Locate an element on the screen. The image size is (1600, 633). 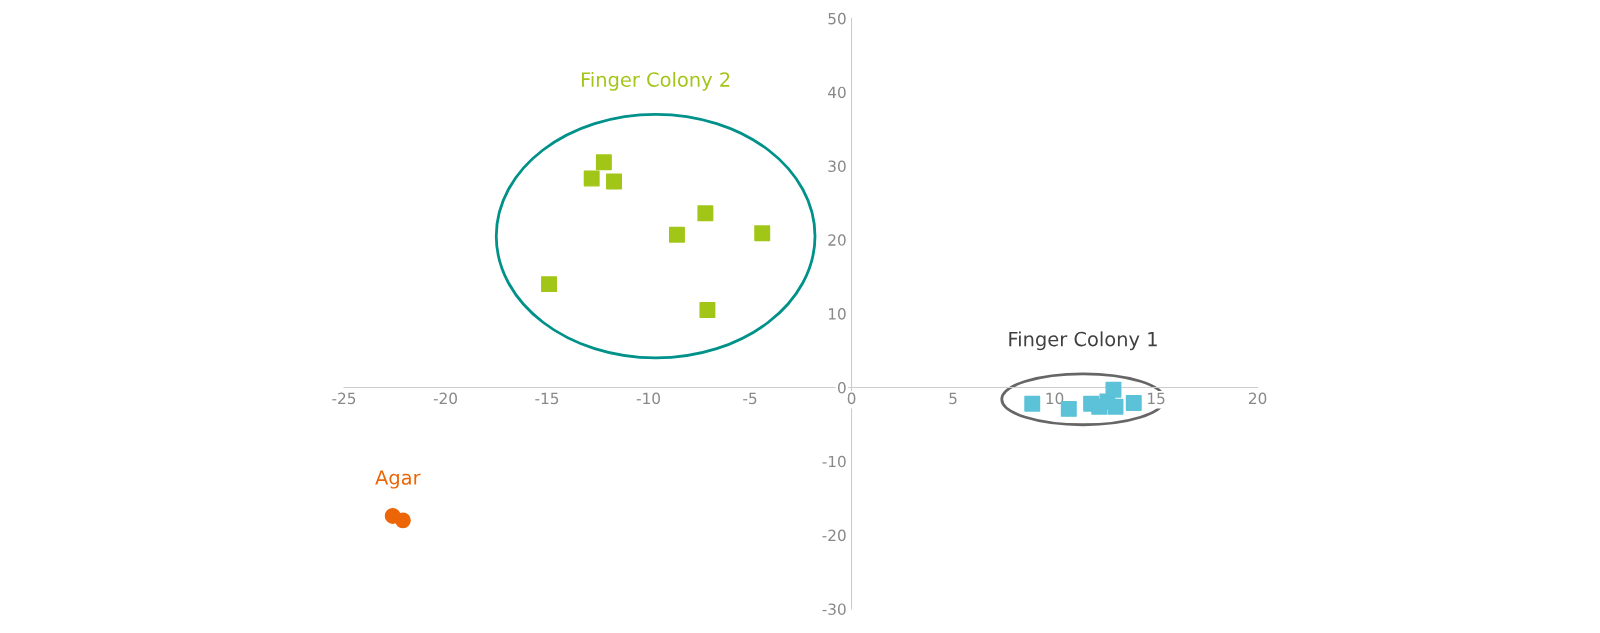
y-tick-label: 50 is located at coordinates (837, 18).